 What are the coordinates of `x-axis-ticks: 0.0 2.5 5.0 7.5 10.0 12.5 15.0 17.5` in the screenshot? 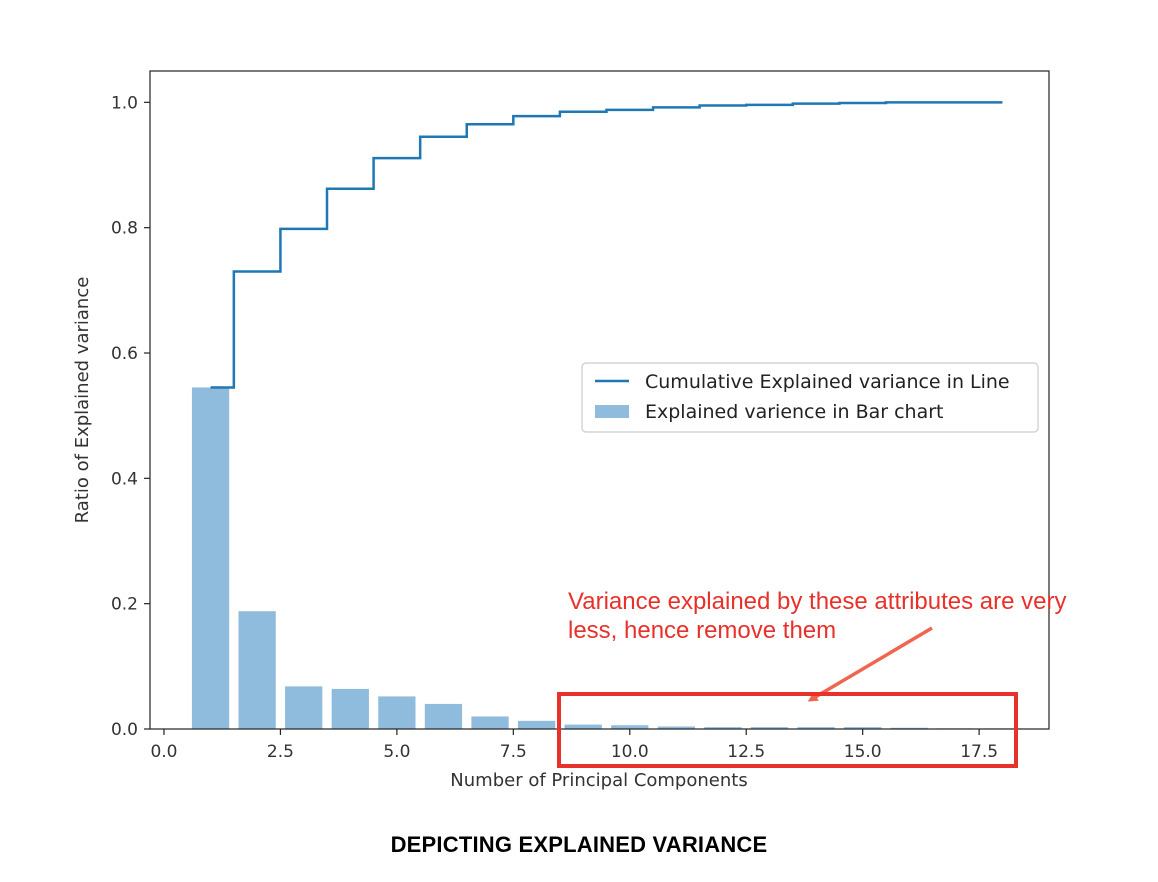 It's located at (574, 745).